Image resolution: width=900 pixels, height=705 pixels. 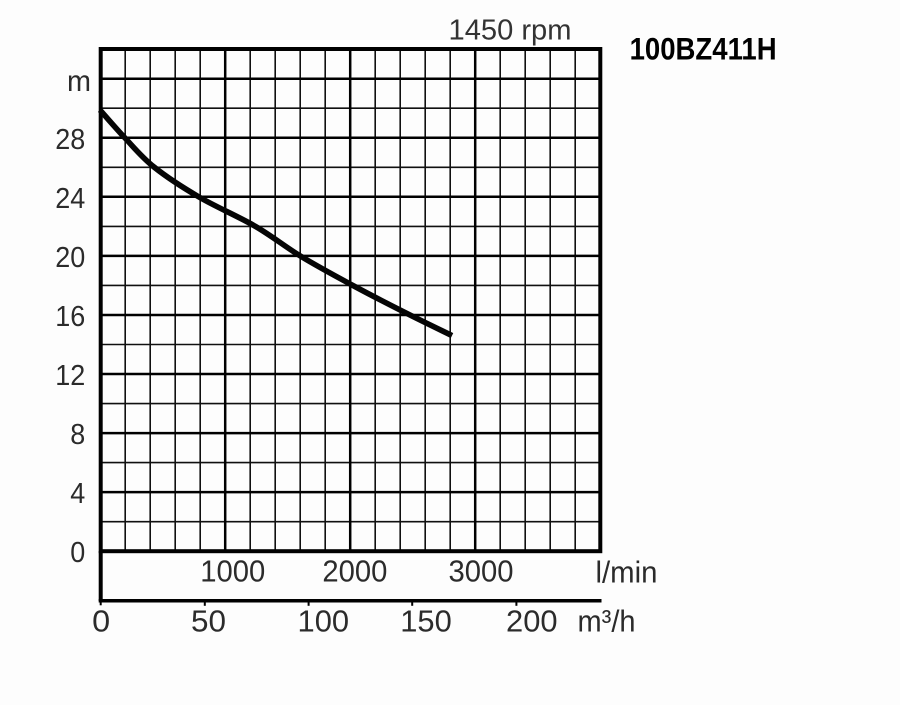 I want to click on svg-text: 1000, so click(x=232, y=571).